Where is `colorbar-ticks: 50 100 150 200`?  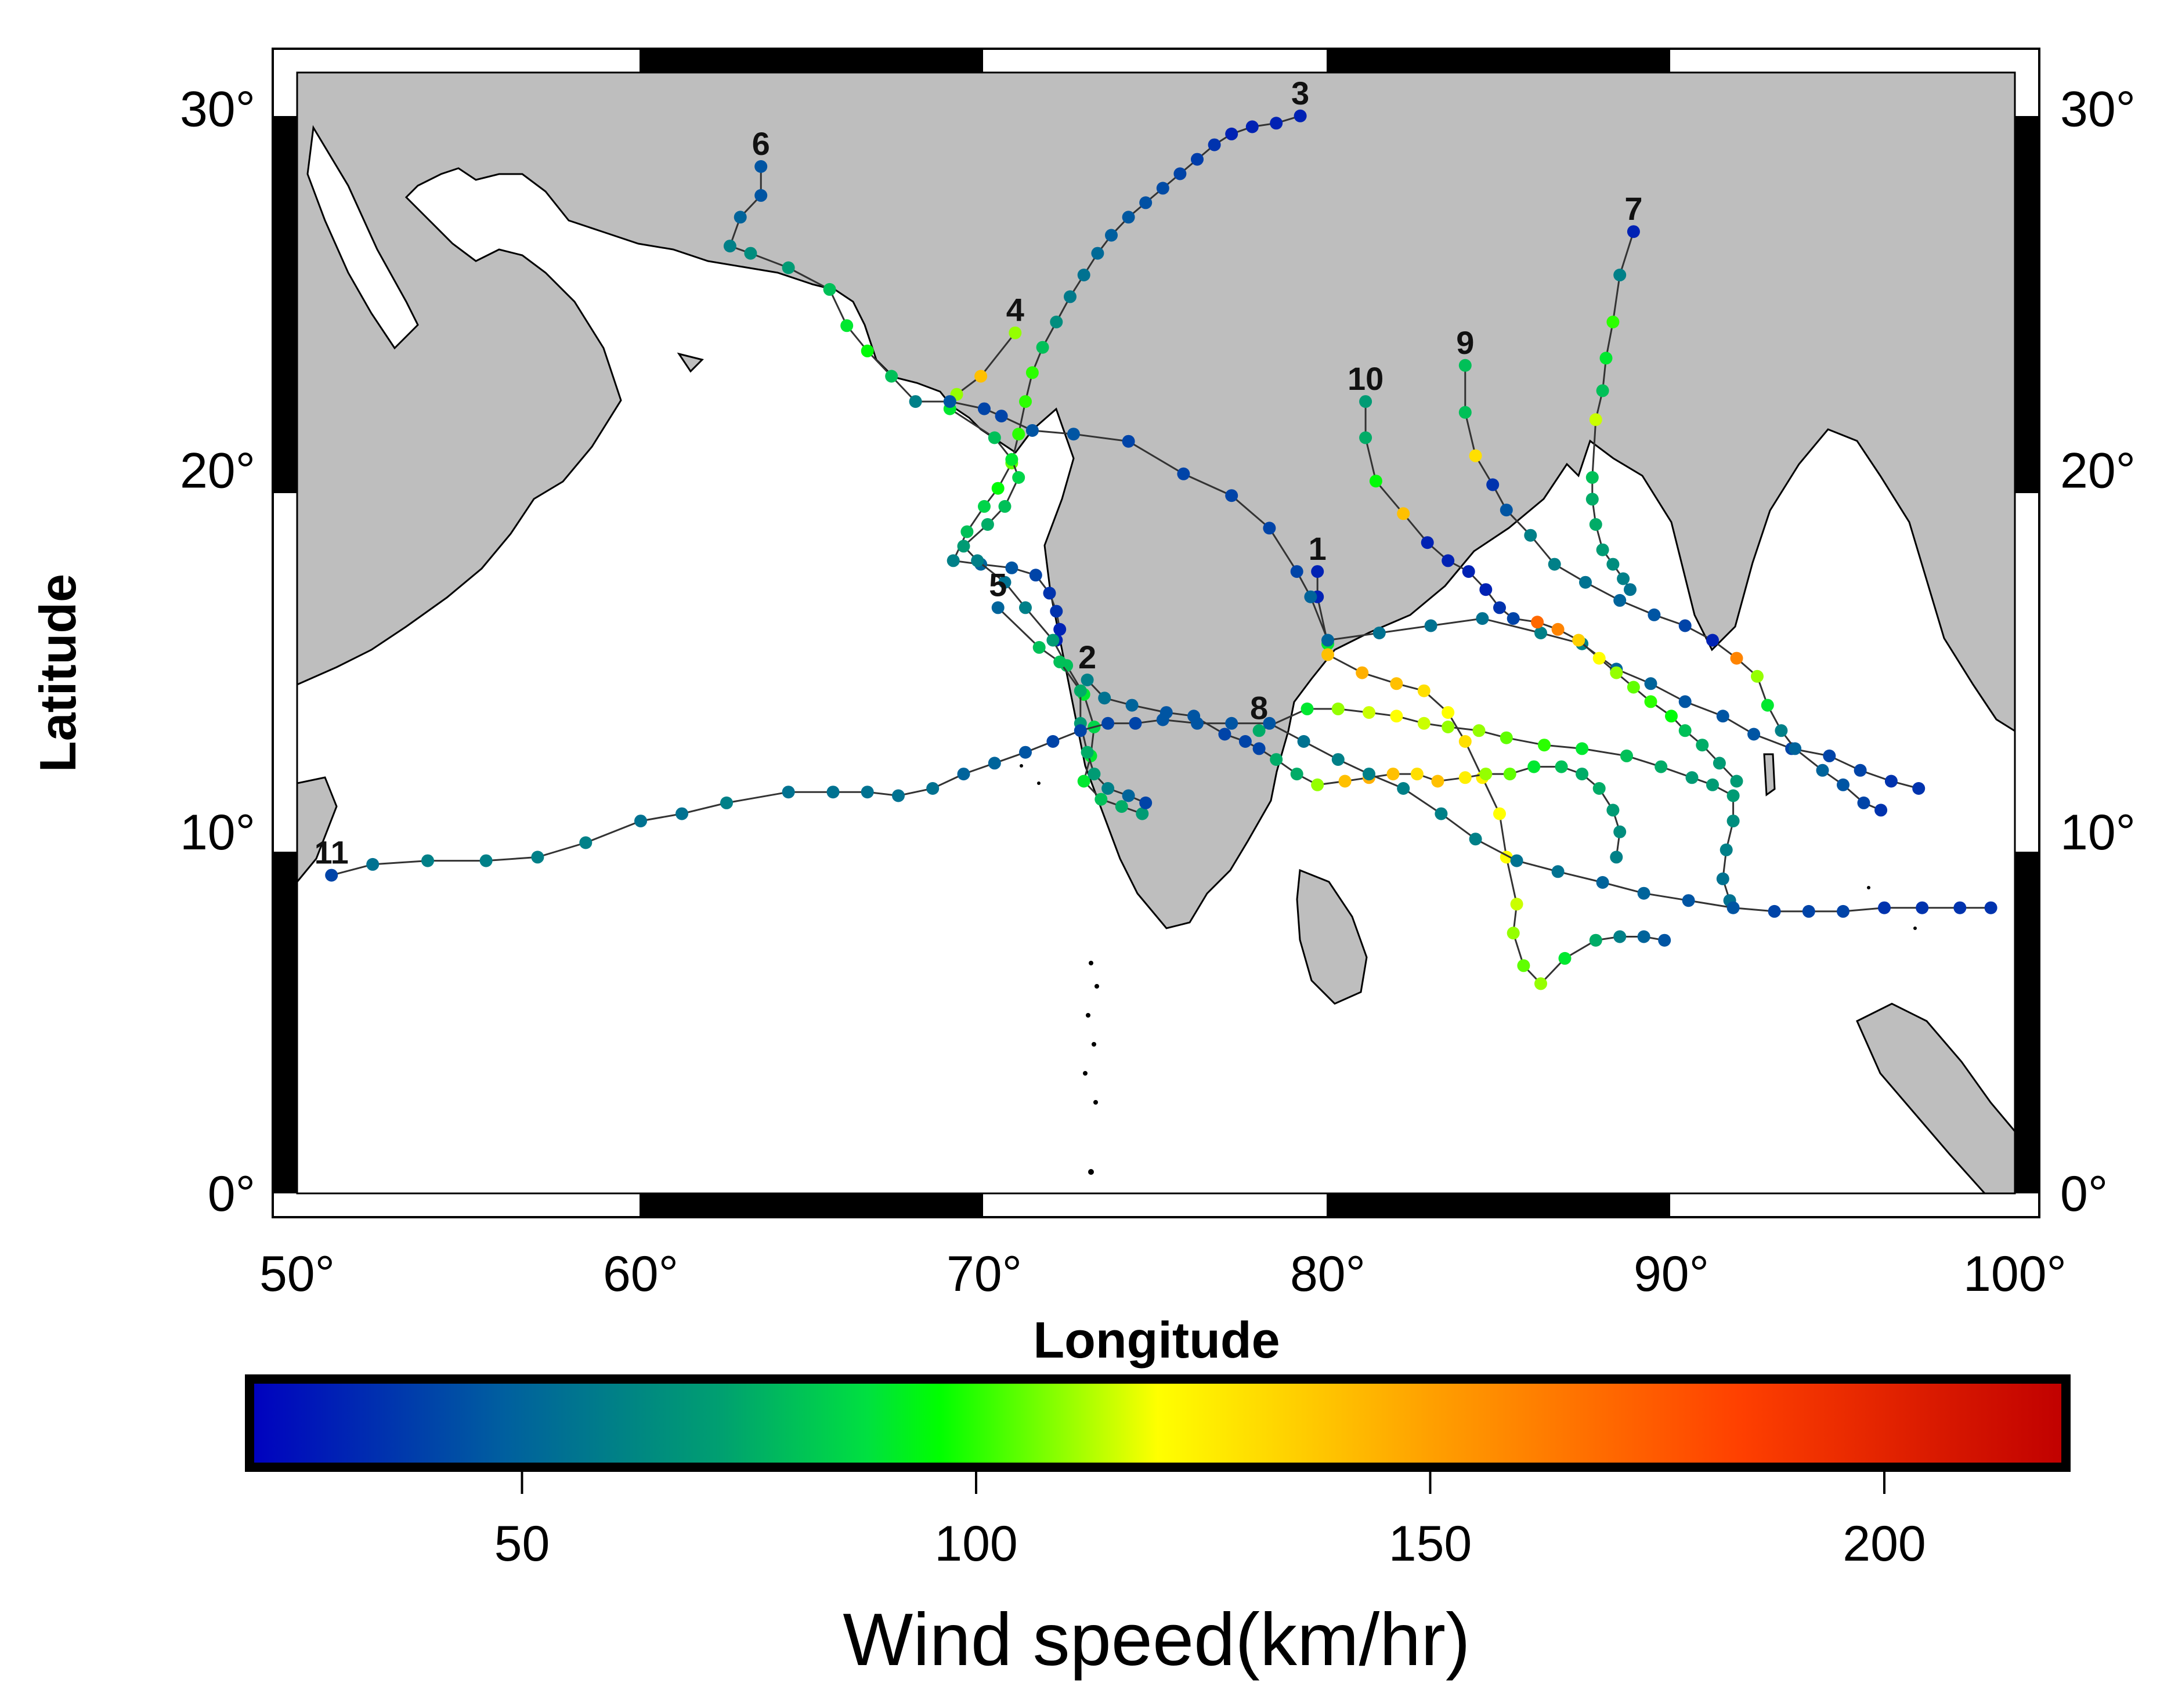
colorbar-ticks: 50 100 150 200 is located at coordinates (1210, 1522).